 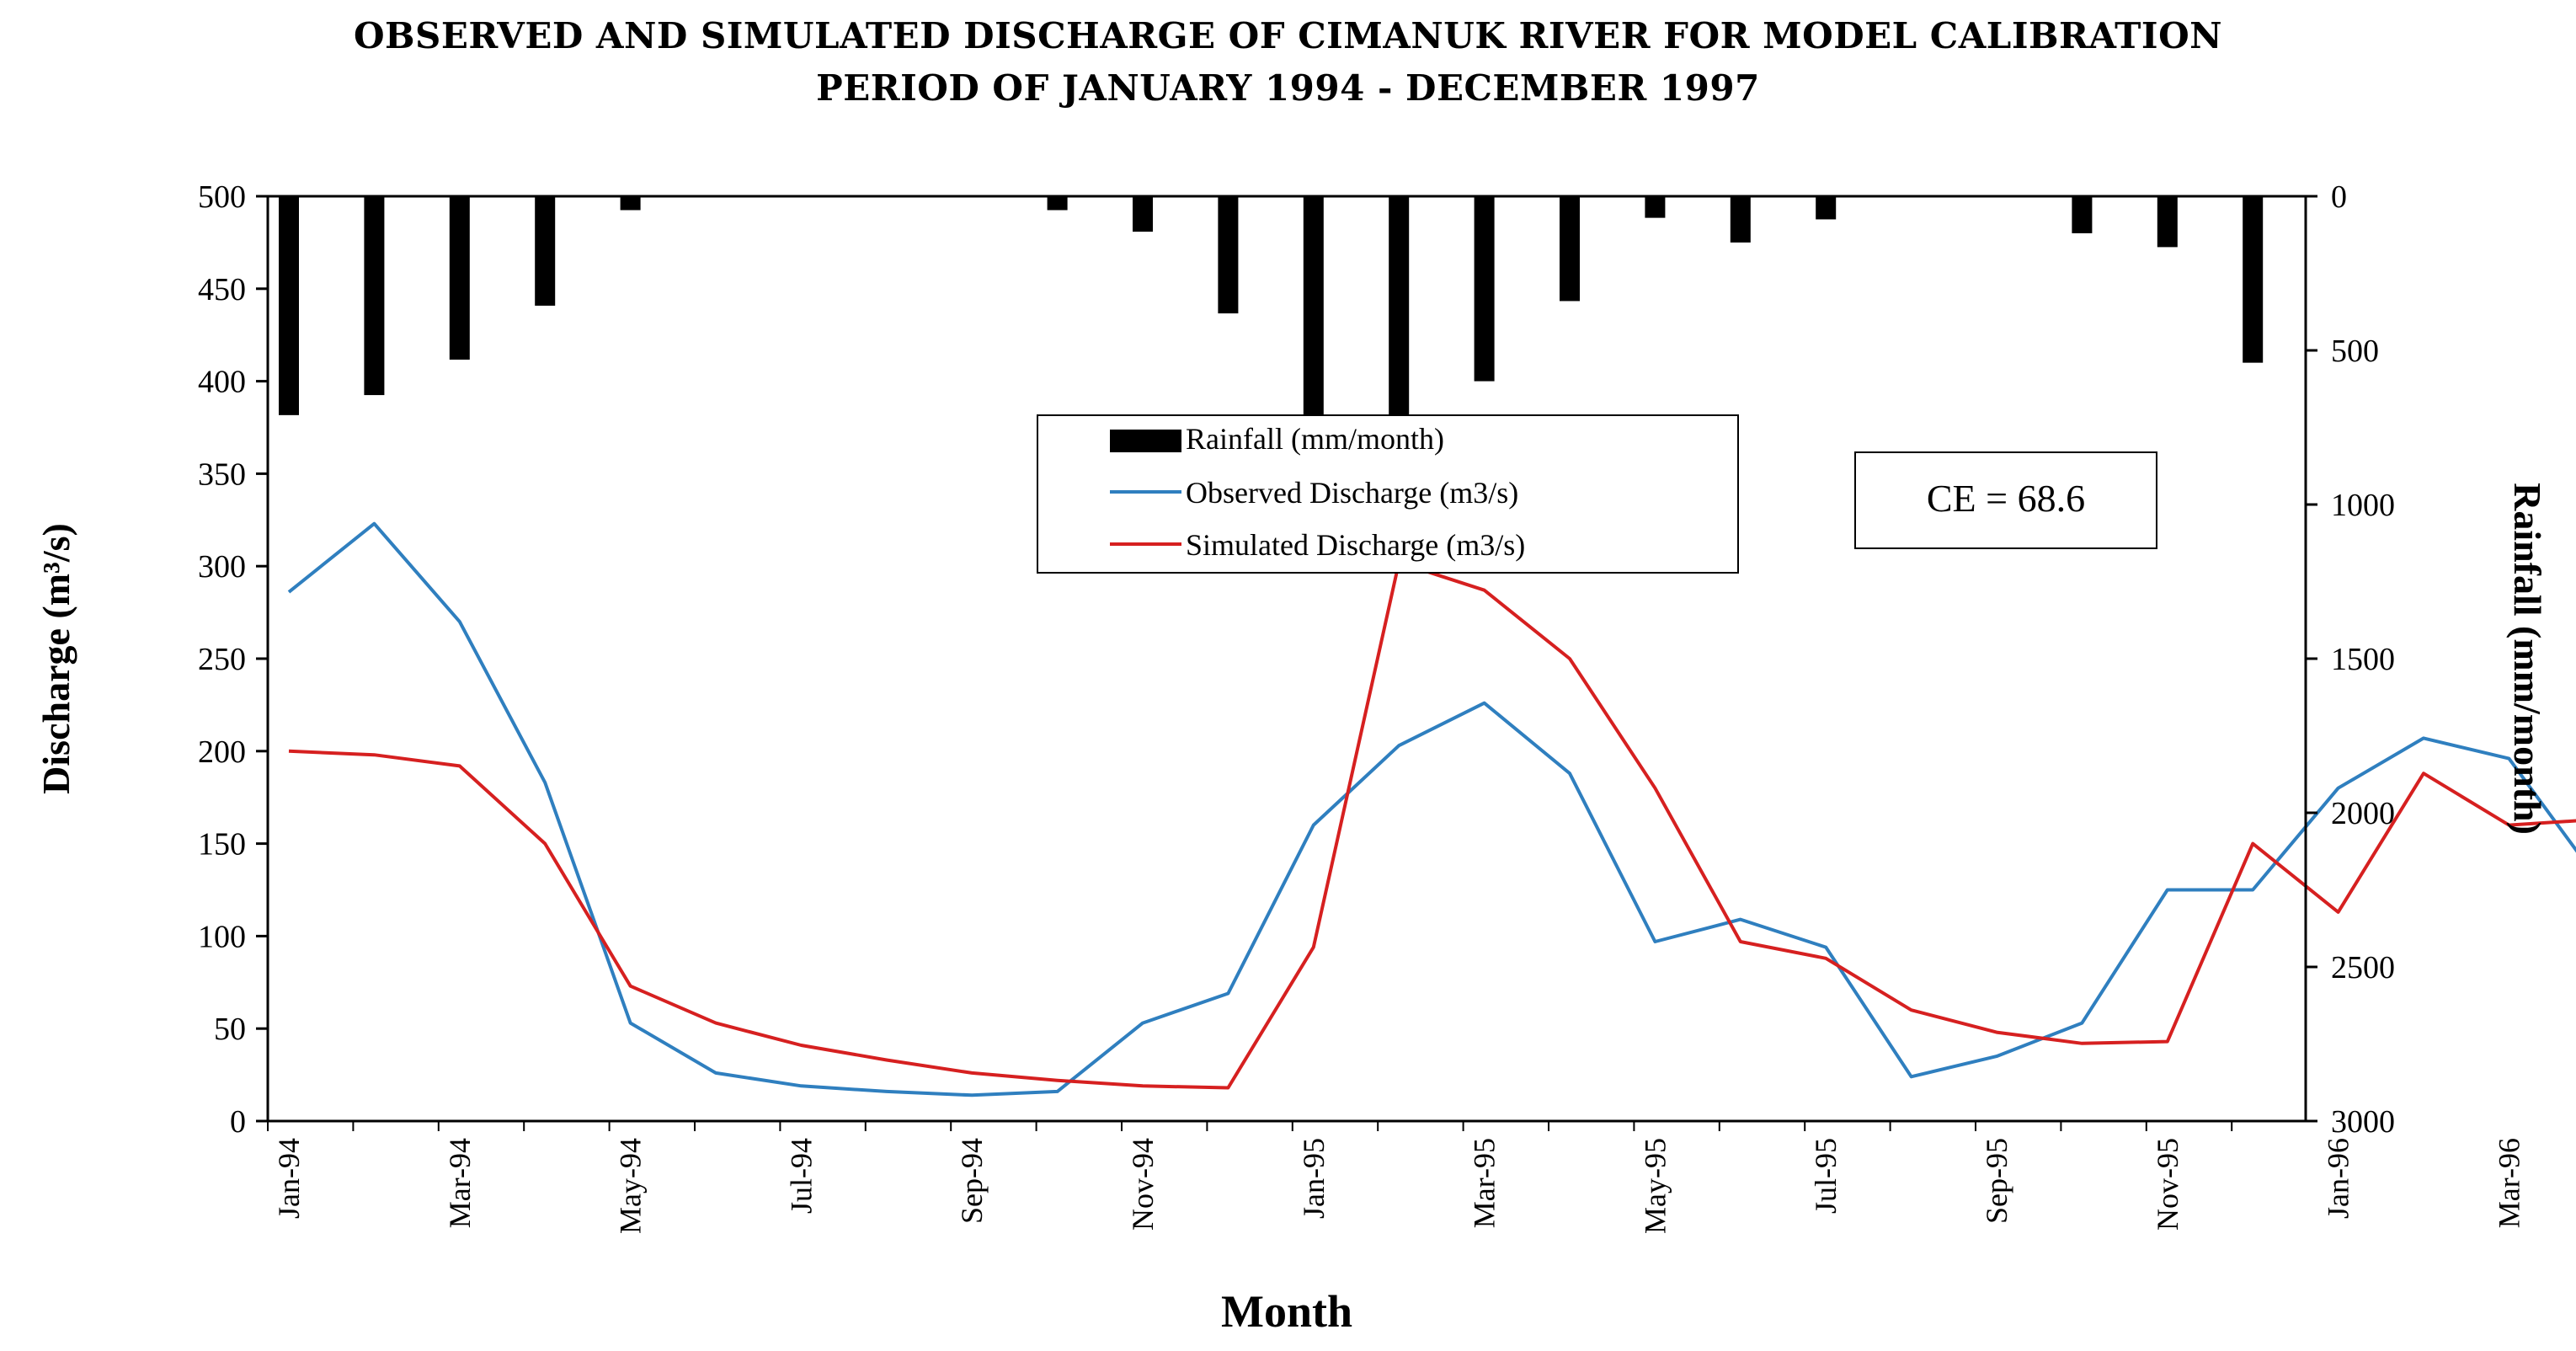 What do you see at coordinates (801, 1176) in the screenshot?
I see `x-tick-label: Jul-94` at bounding box center [801, 1176].